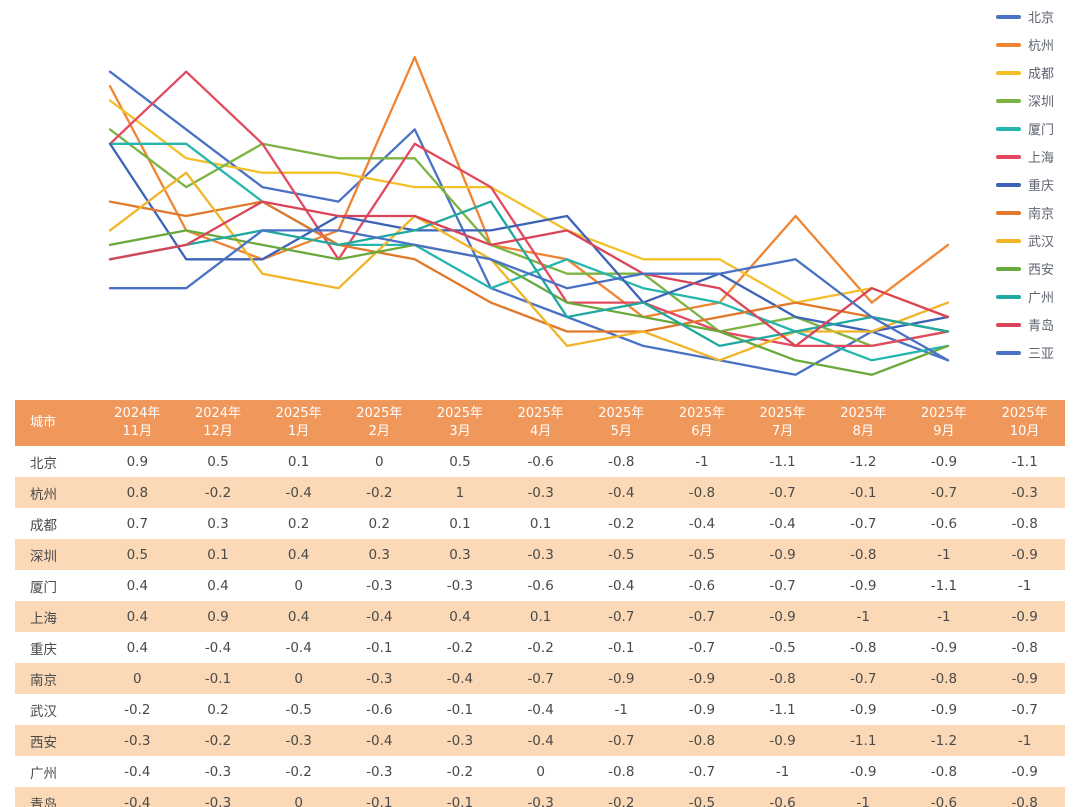 The width and height of the screenshot is (1080, 807). What do you see at coordinates (1041, 242) in the screenshot?
I see `legend-label: 武汉` at bounding box center [1041, 242].